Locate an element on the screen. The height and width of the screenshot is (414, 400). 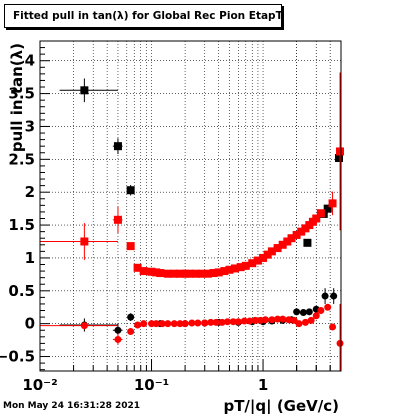
y-tick-label: −0.5 is located at coordinates (17, 357).